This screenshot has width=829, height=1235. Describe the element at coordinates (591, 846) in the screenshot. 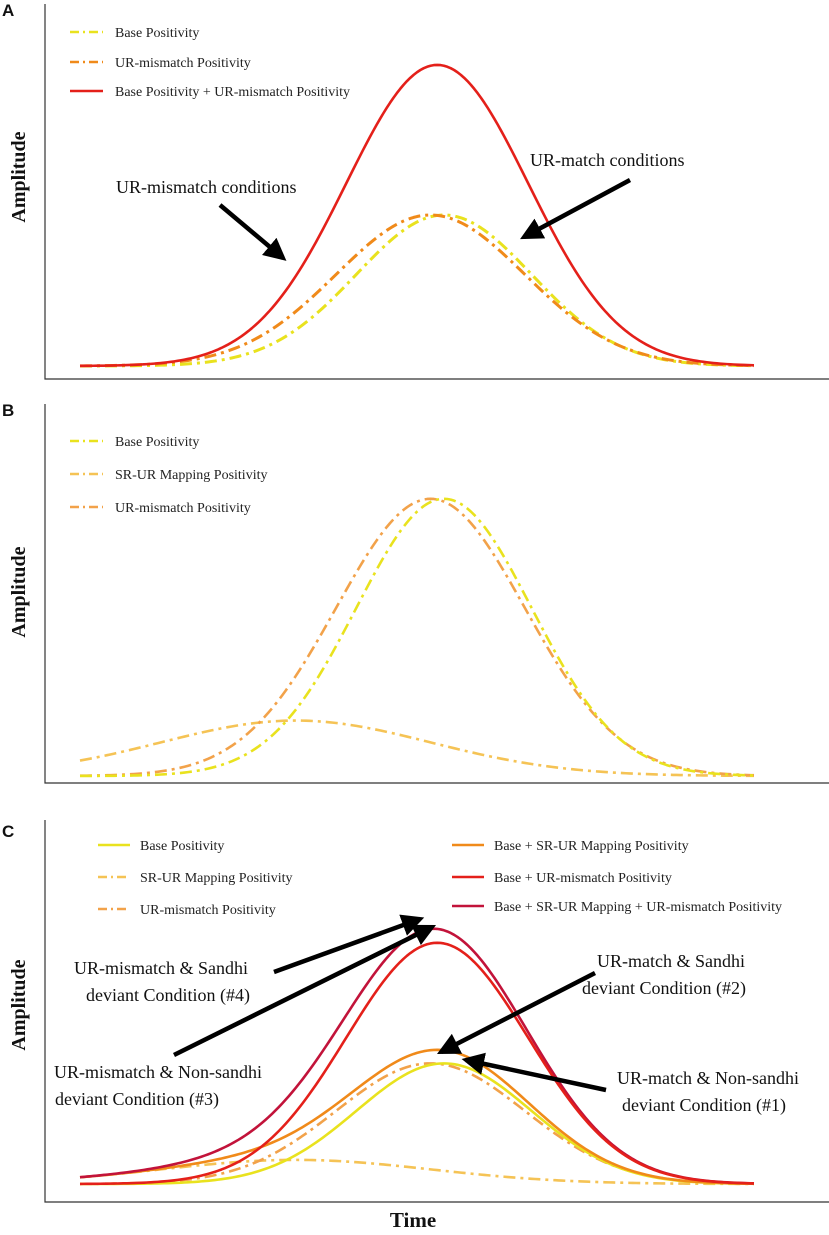

I see `legend-label-c-3: Base + SR-UR Mapping Positivity` at that location.